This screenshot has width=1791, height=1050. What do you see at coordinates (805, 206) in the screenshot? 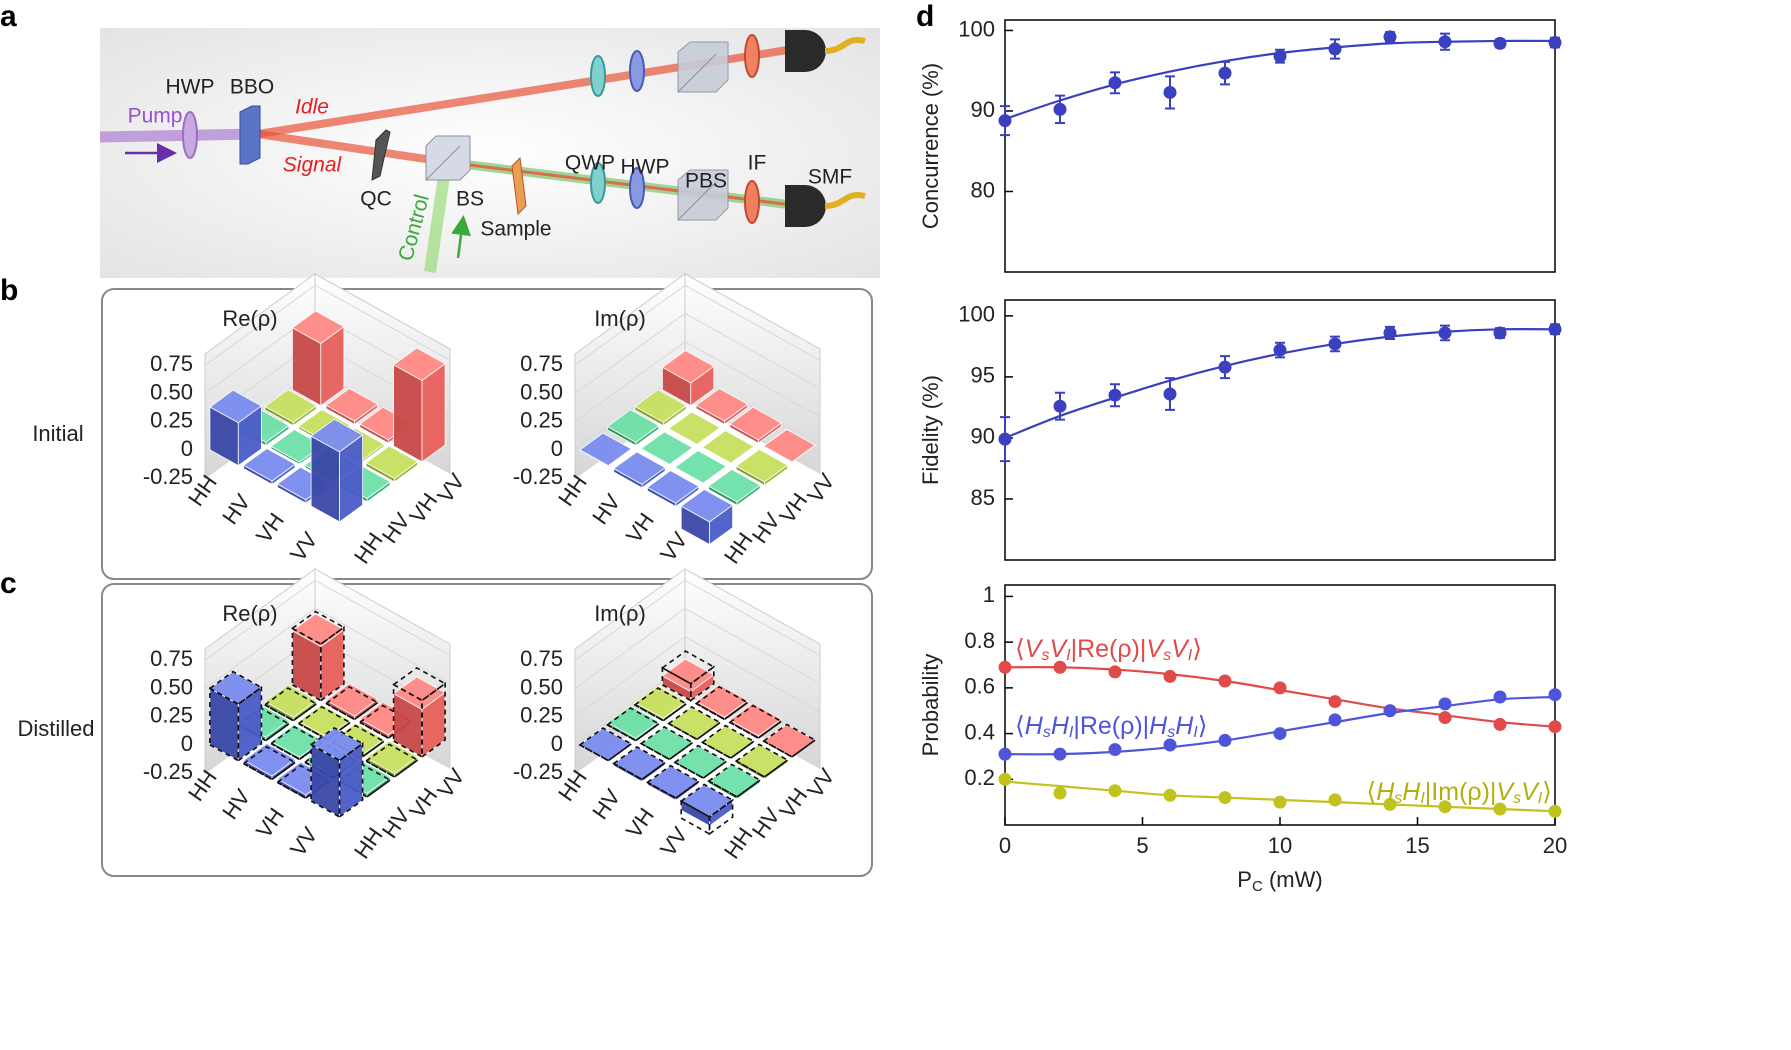
I see `detector` at bounding box center [805, 206].